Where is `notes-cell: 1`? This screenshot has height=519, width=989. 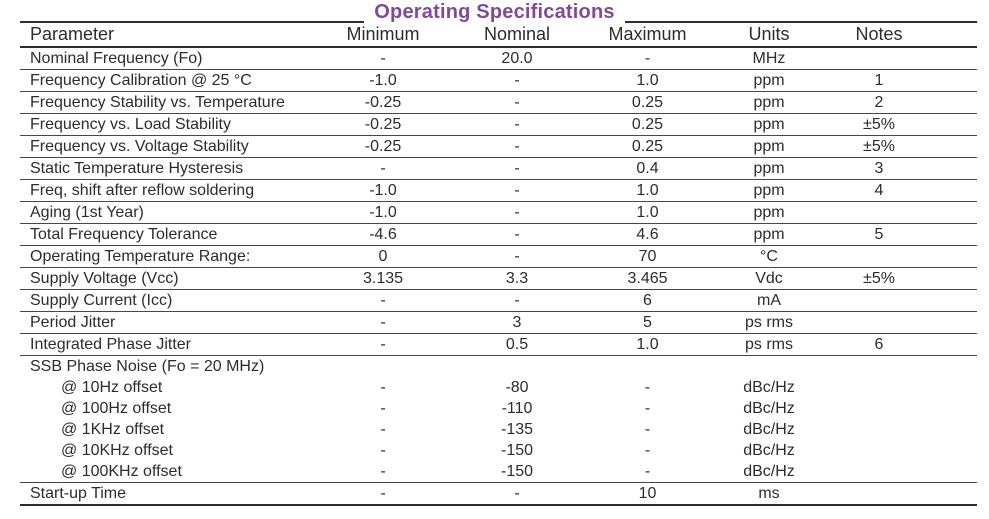 notes-cell: 1 is located at coordinates (879, 80).